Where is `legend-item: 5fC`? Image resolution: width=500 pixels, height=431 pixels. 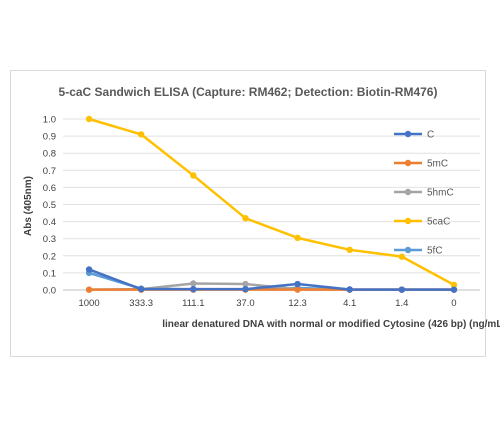
legend-item: 5fC is located at coordinates (418, 251).